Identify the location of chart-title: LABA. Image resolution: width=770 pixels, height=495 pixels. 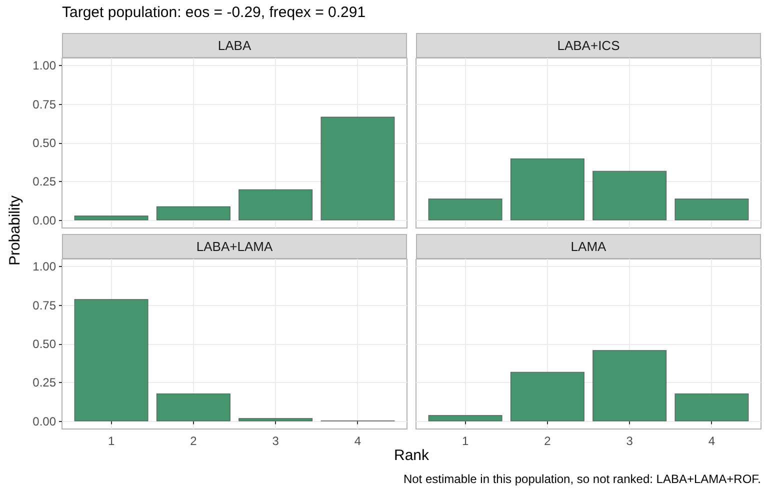
(234, 45).